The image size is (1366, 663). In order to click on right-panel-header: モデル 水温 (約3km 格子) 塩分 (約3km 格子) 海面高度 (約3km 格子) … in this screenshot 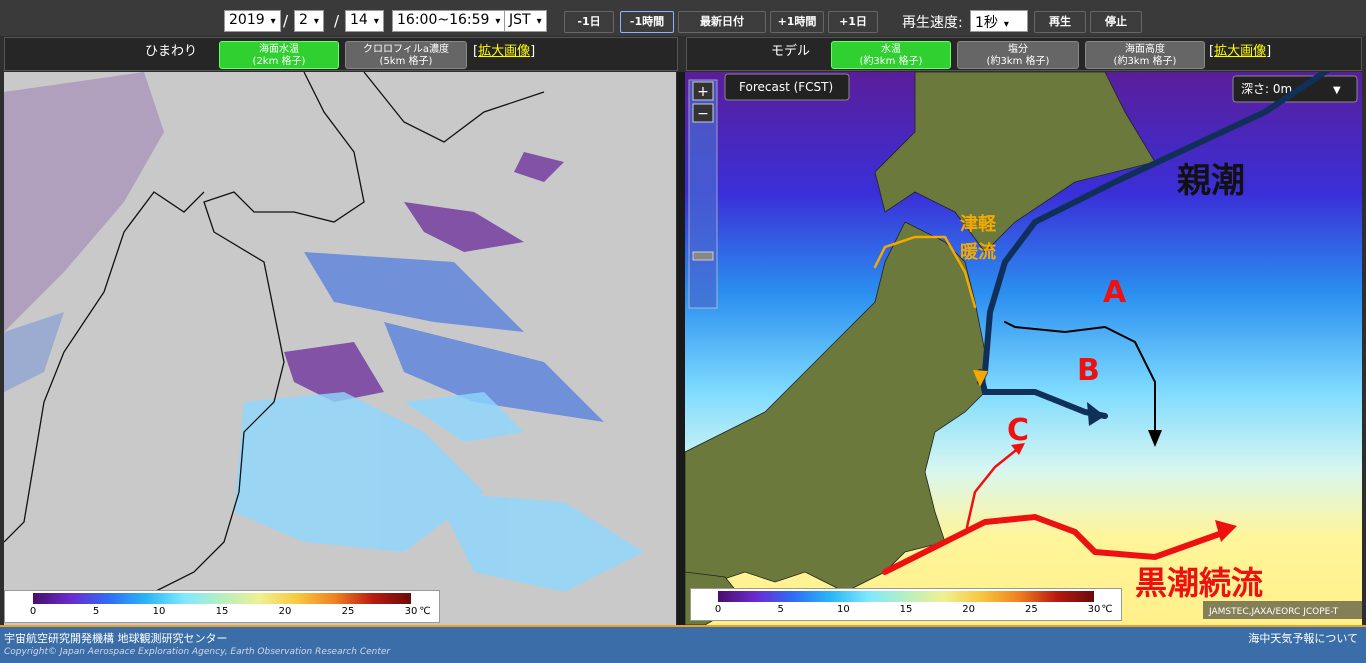, I will do `click(1024, 54)`.